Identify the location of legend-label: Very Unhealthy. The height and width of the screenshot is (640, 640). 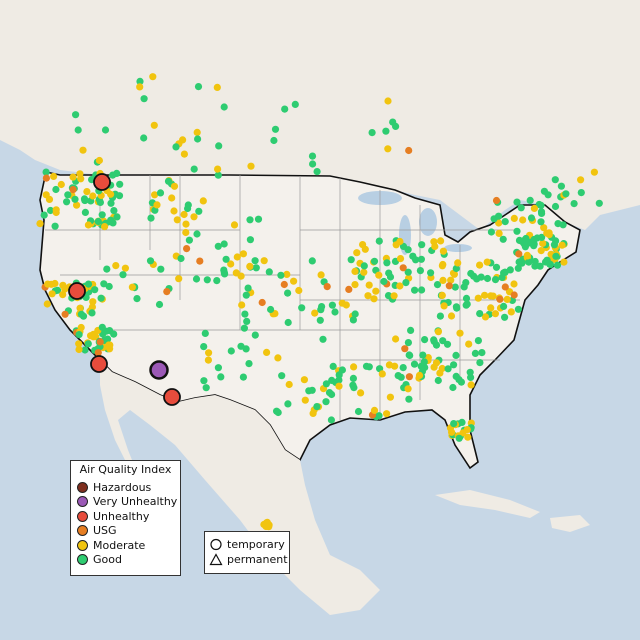
(135, 502).